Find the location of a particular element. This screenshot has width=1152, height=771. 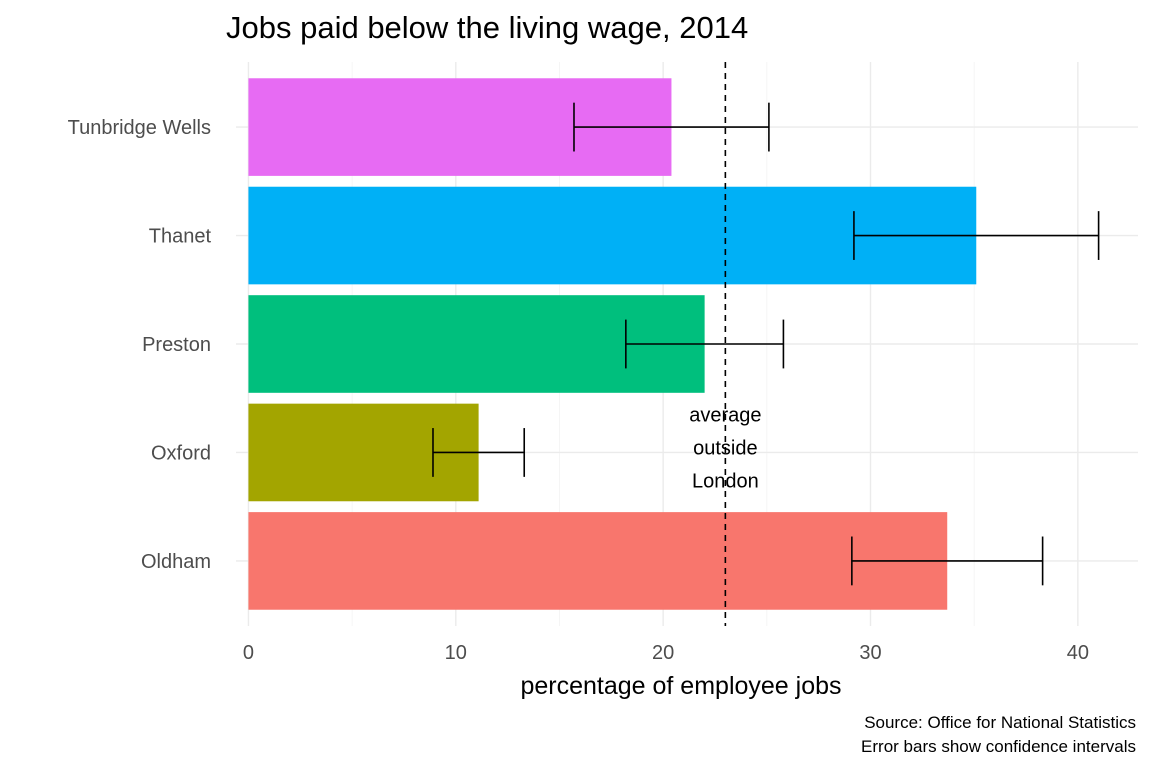

reference-line-group: average outside London is located at coordinates (725, 344).